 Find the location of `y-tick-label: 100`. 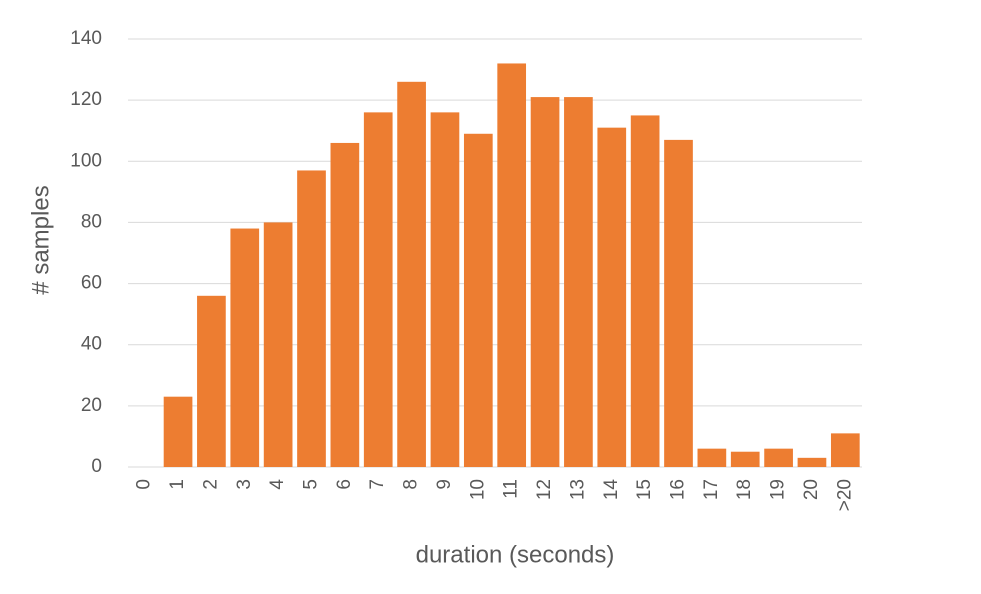

y-tick-label: 100 is located at coordinates (86, 160).